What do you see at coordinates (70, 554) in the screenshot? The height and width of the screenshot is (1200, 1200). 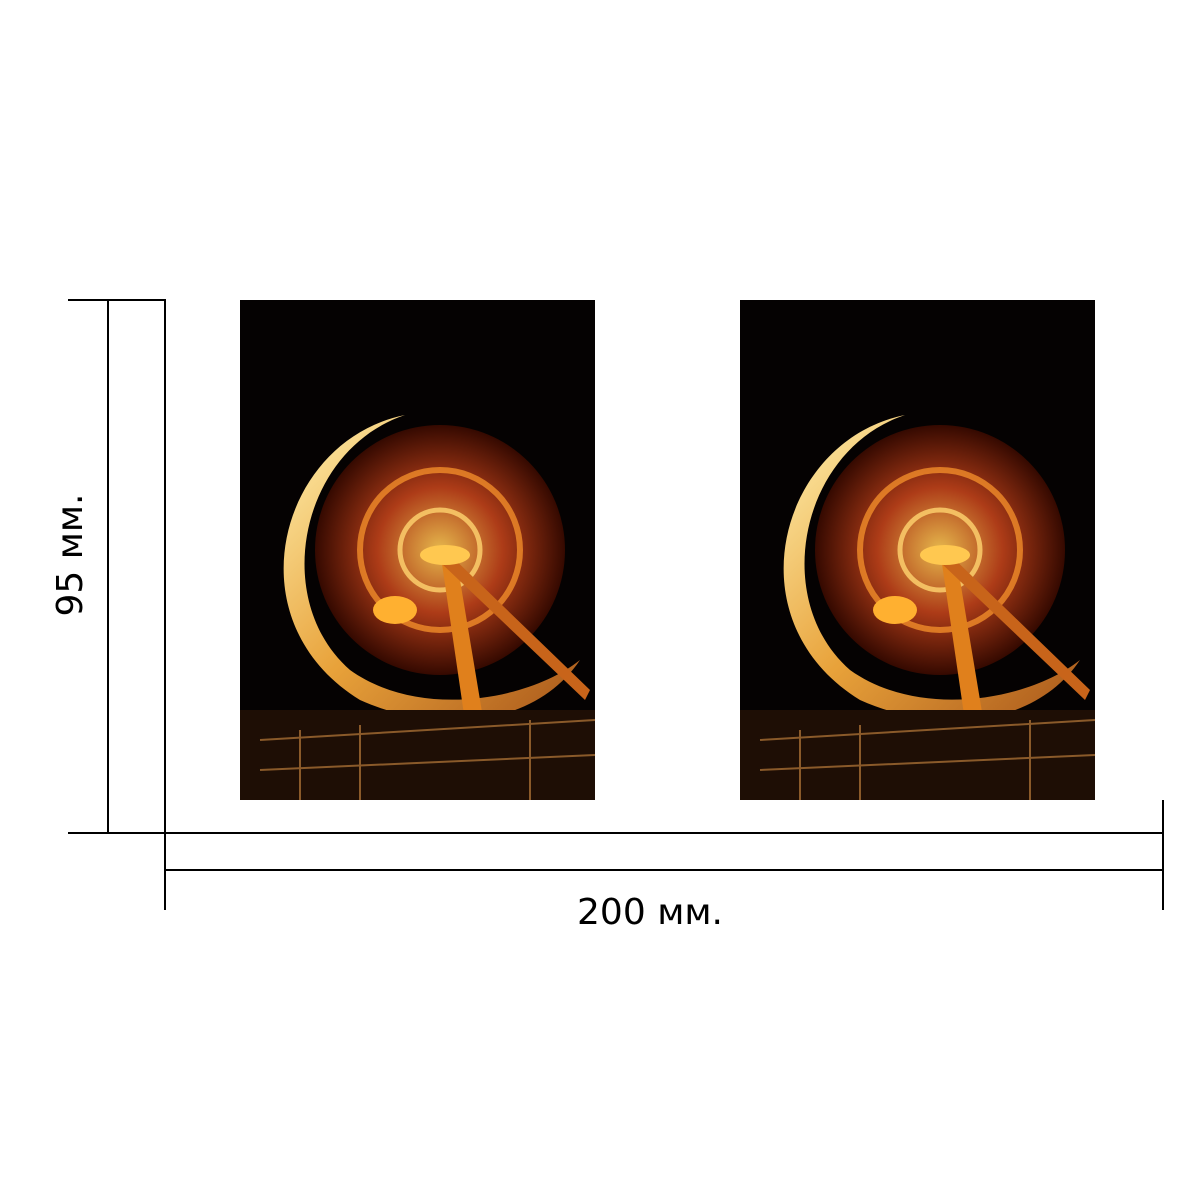 I see `height-label: 95 мм.` at bounding box center [70, 554].